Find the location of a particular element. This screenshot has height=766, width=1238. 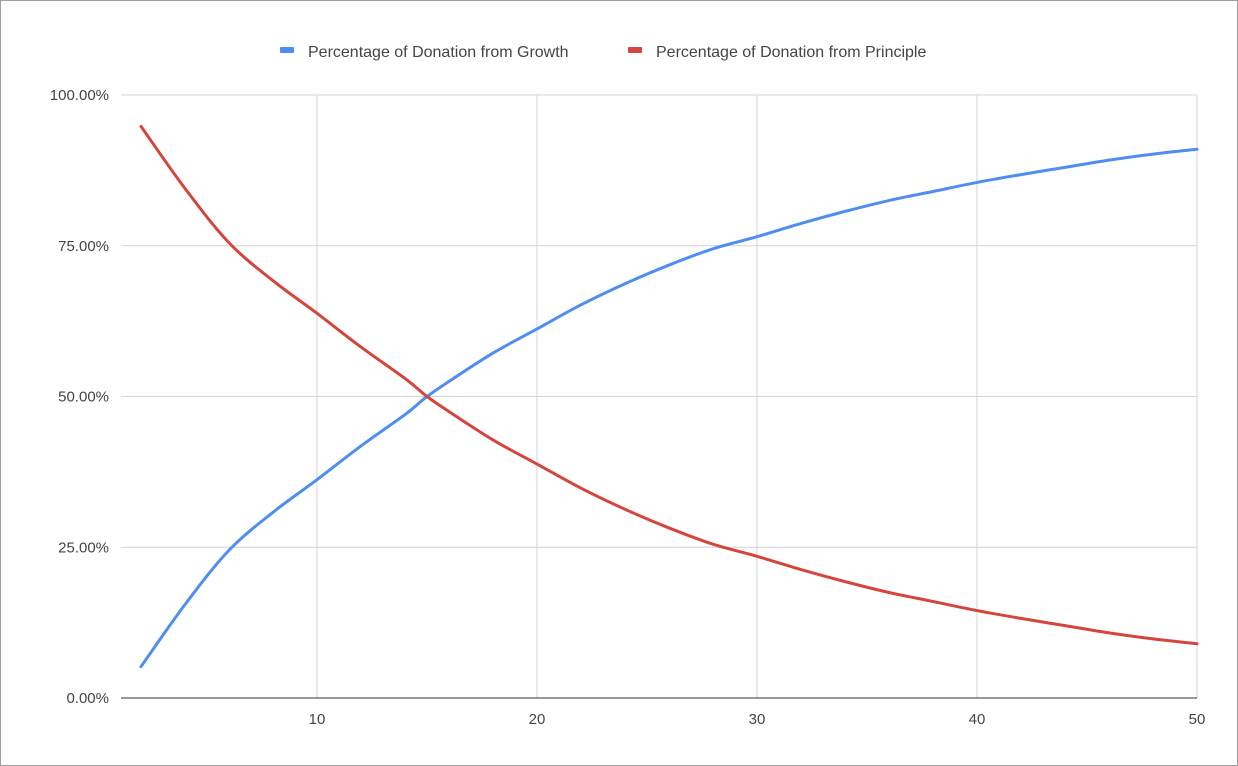

legend-item-growth: Percentage of Donation from Growth is located at coordinates (424, 52).